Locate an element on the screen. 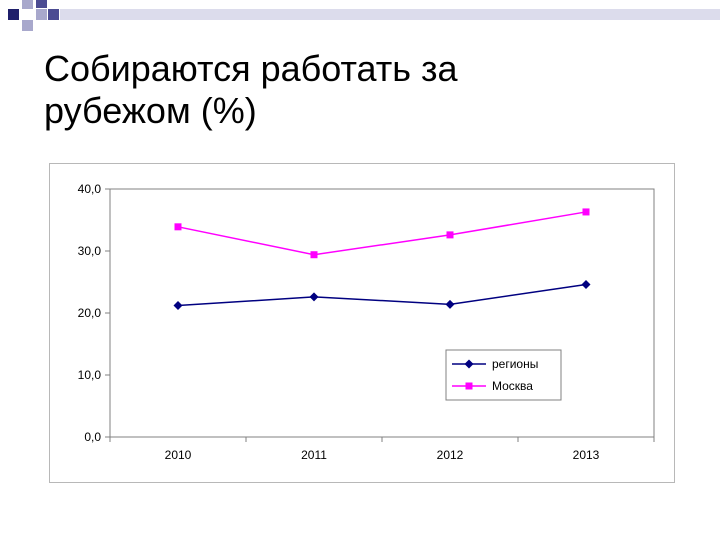  legend-label: Москва is located at coordinates (512, 386).